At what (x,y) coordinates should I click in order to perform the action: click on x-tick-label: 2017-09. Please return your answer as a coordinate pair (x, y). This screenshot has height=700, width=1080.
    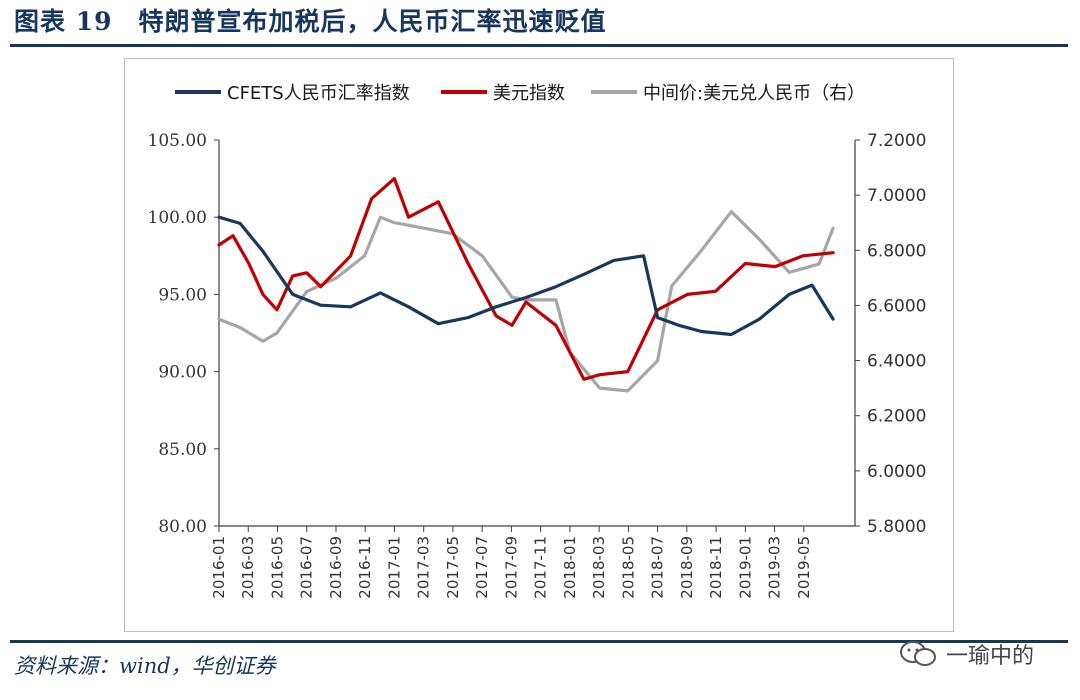
    Looking at the image, I should click on (511, 567).